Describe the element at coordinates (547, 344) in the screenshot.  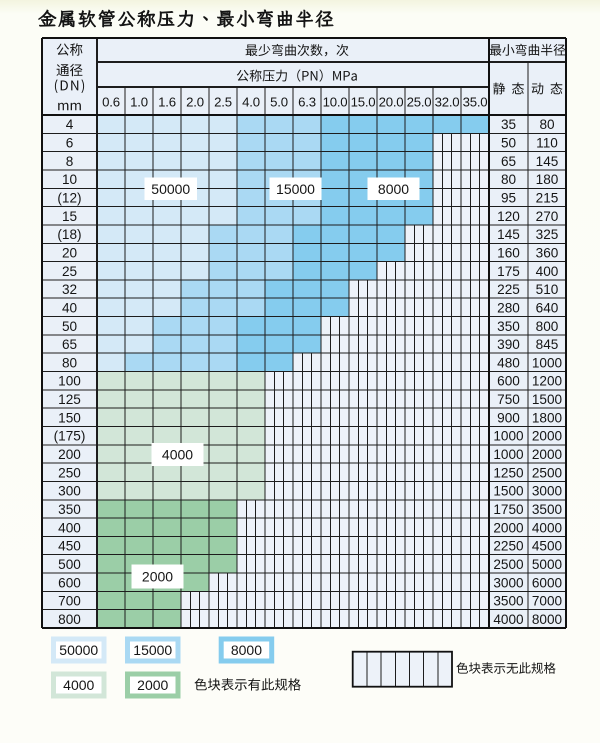
I see `svg-text: 845` at that location.